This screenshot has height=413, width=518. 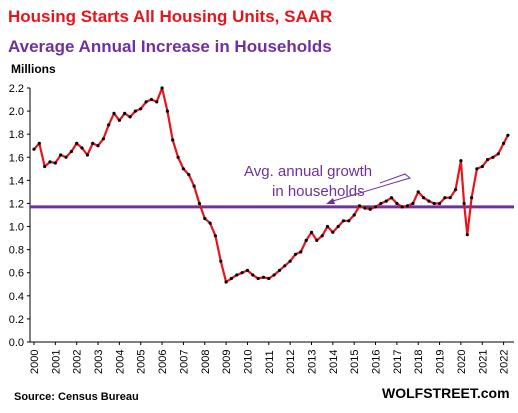 What do you see at coordinates (291, 362) in the screenshot?
I see `x-tick-label: 2012` at bounding box center [291, 362].